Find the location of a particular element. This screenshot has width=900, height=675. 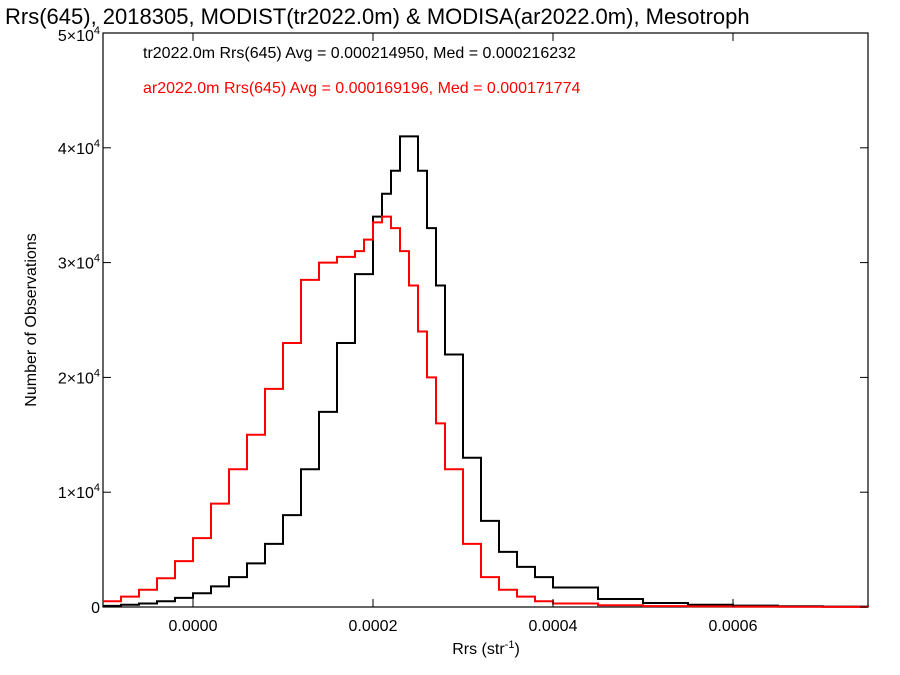

y-tick-label: 0 is located at coordinates (95, 608).